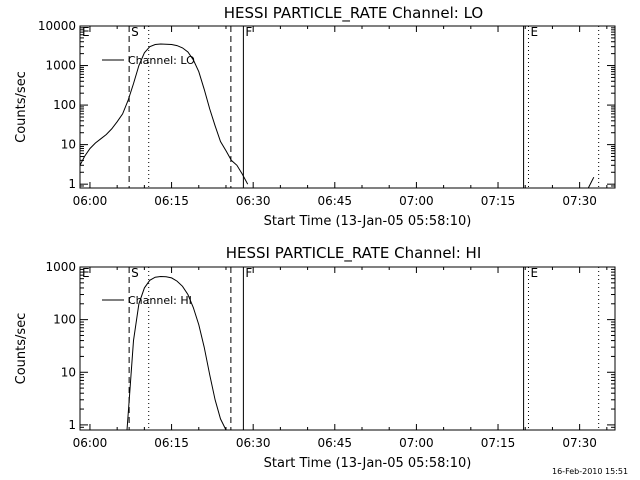 The height and width of the screenshot is (480, 640). What do you see at coordinates (161, 60) in the screenshot?
I see `legend-label: Channel: LO` at bounding box center [161, 60].